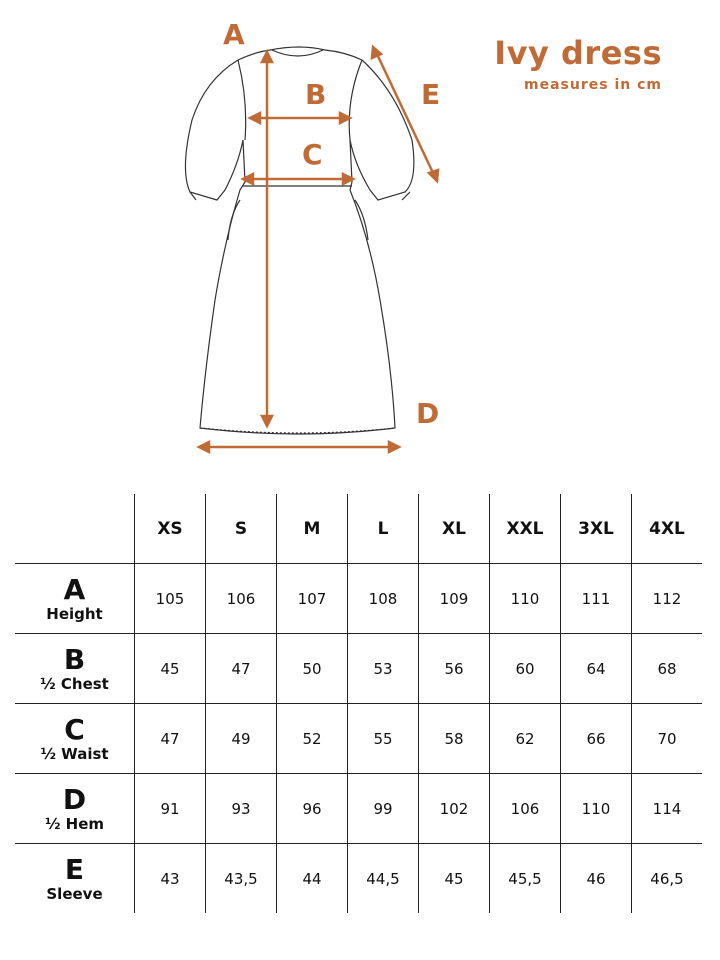 The height and width of the screenshot is (960, 720). Describe the element at coordinates (312, 668) in the screenshot. I see `table-cell: 50` at that location.